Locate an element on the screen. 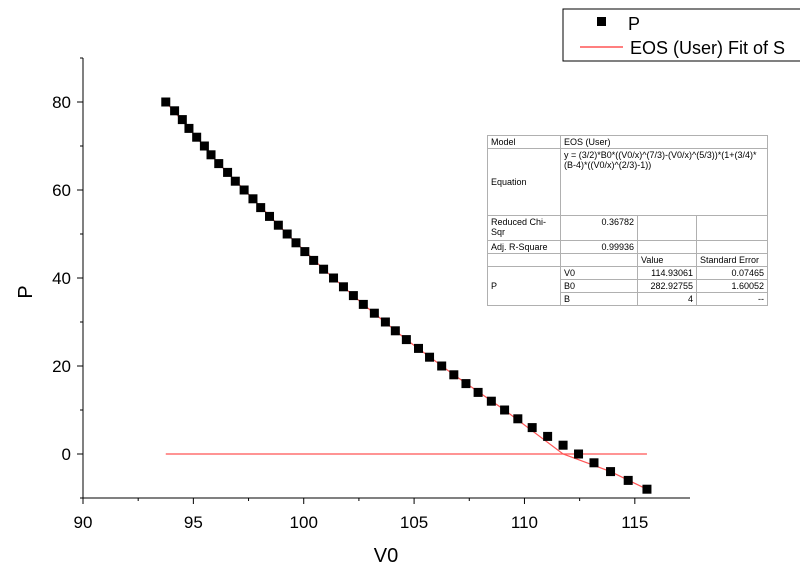  param-value: 114.93061 is located at coordinates (667, 273).